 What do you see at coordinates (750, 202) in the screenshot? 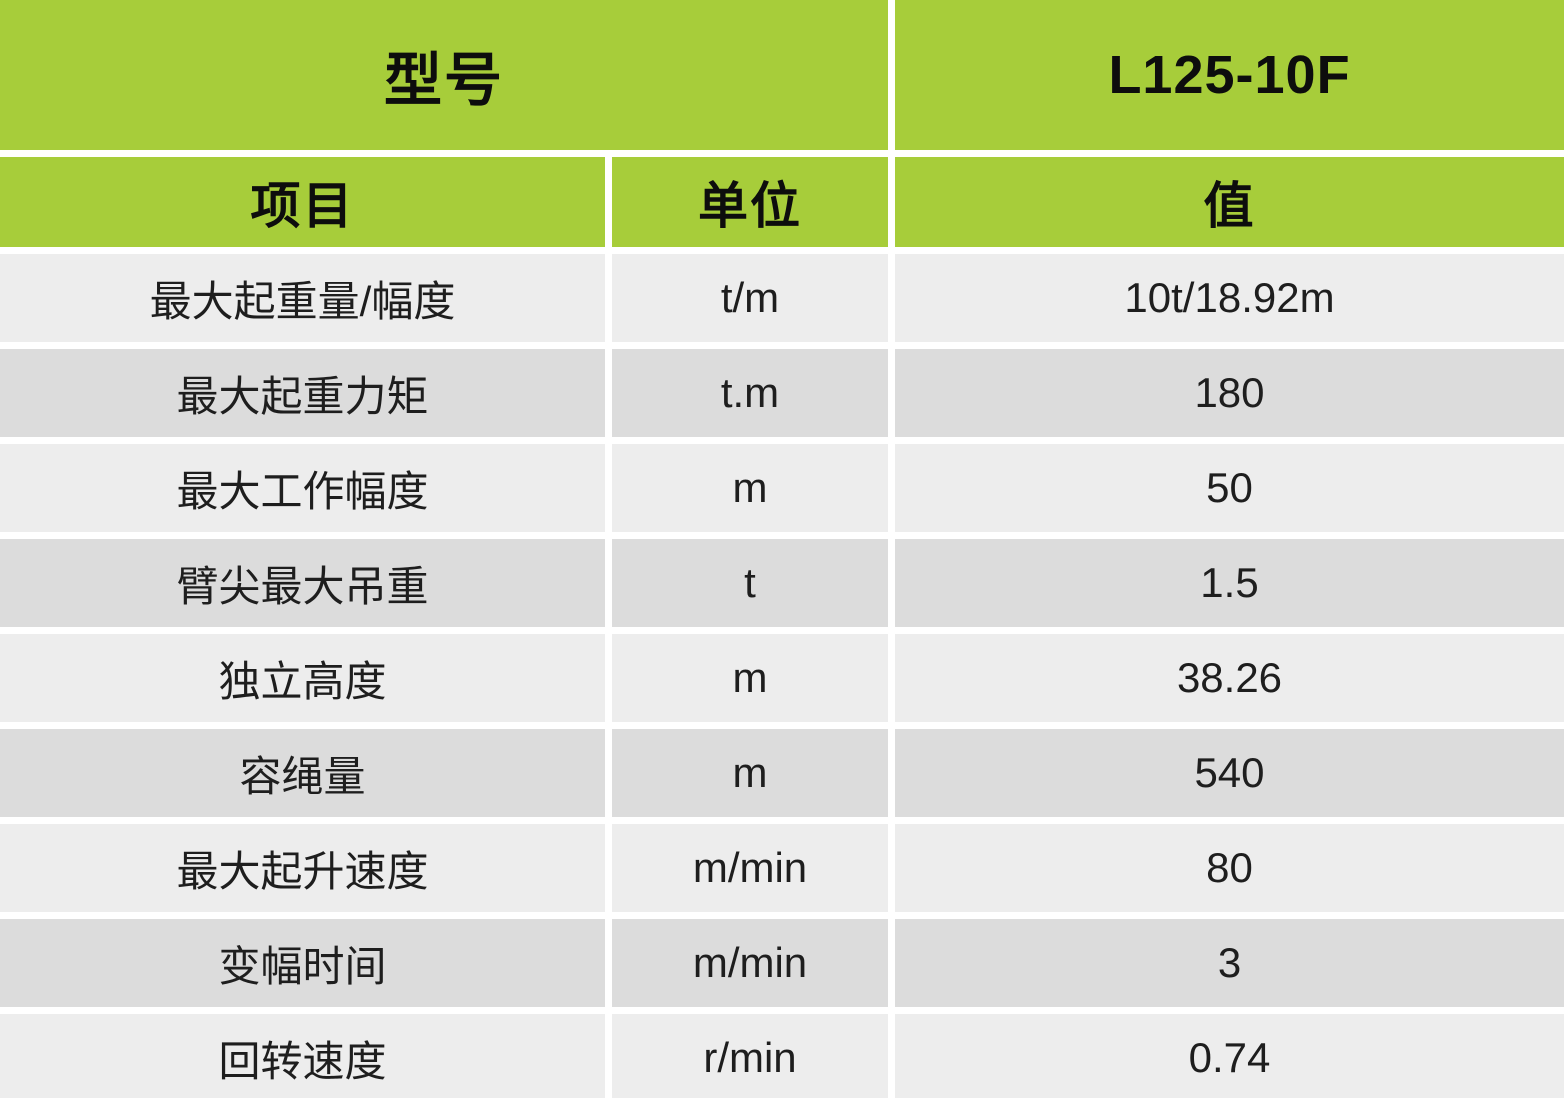
I see `column-header-unit: 单位` at bounding box center [750, 202].